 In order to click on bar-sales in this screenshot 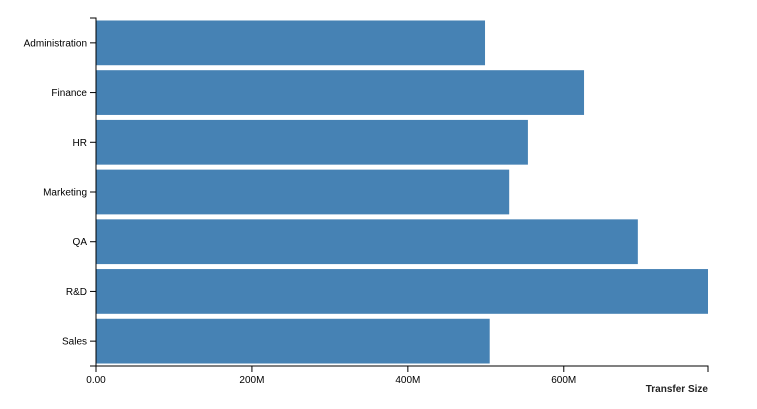, I will do `click(293, 341)`.